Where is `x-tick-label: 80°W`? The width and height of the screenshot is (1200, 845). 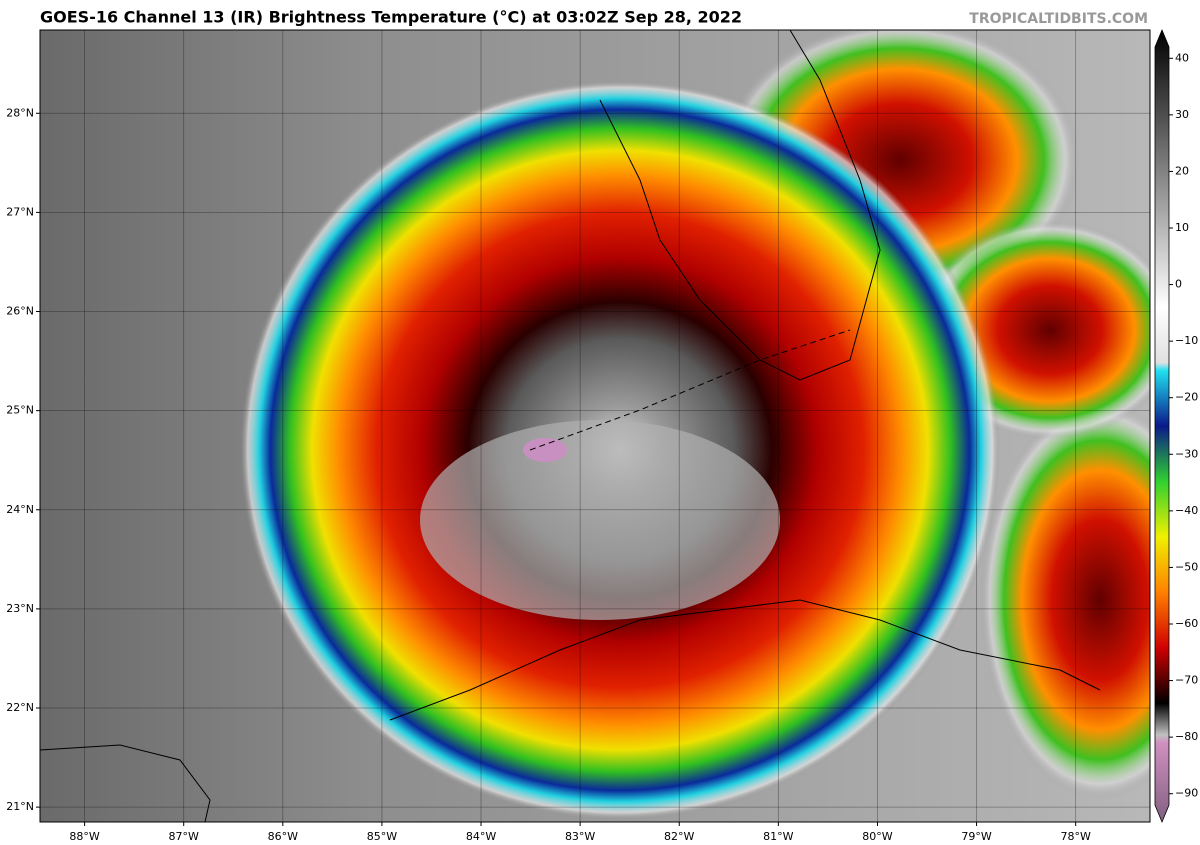 x-tick-label: 80°W is located at coordinates (877, 836).